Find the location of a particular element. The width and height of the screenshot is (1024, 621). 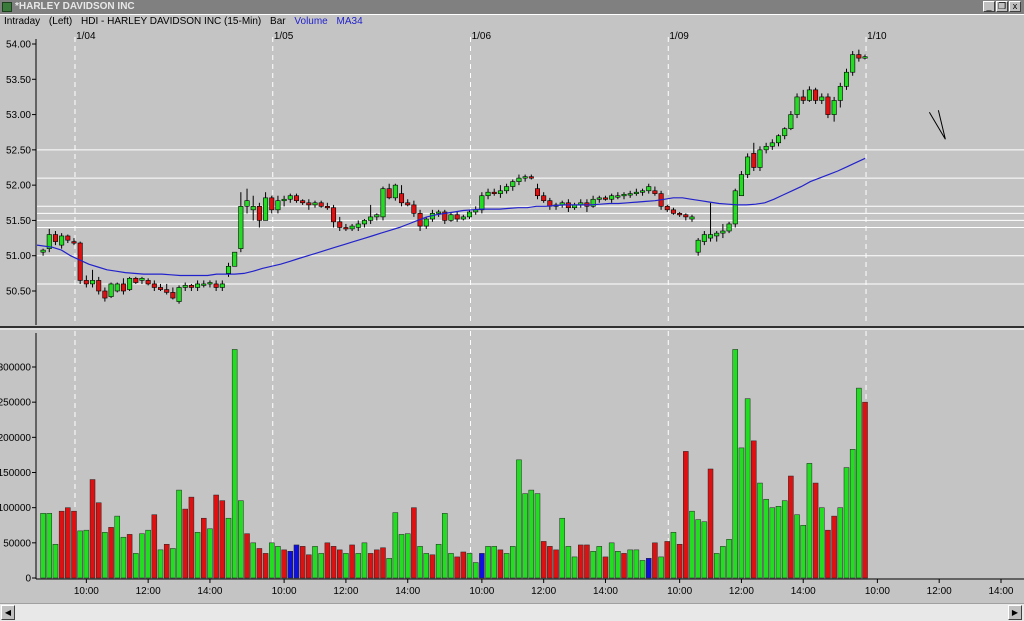

app-icon is located at coordinates (7, 7).